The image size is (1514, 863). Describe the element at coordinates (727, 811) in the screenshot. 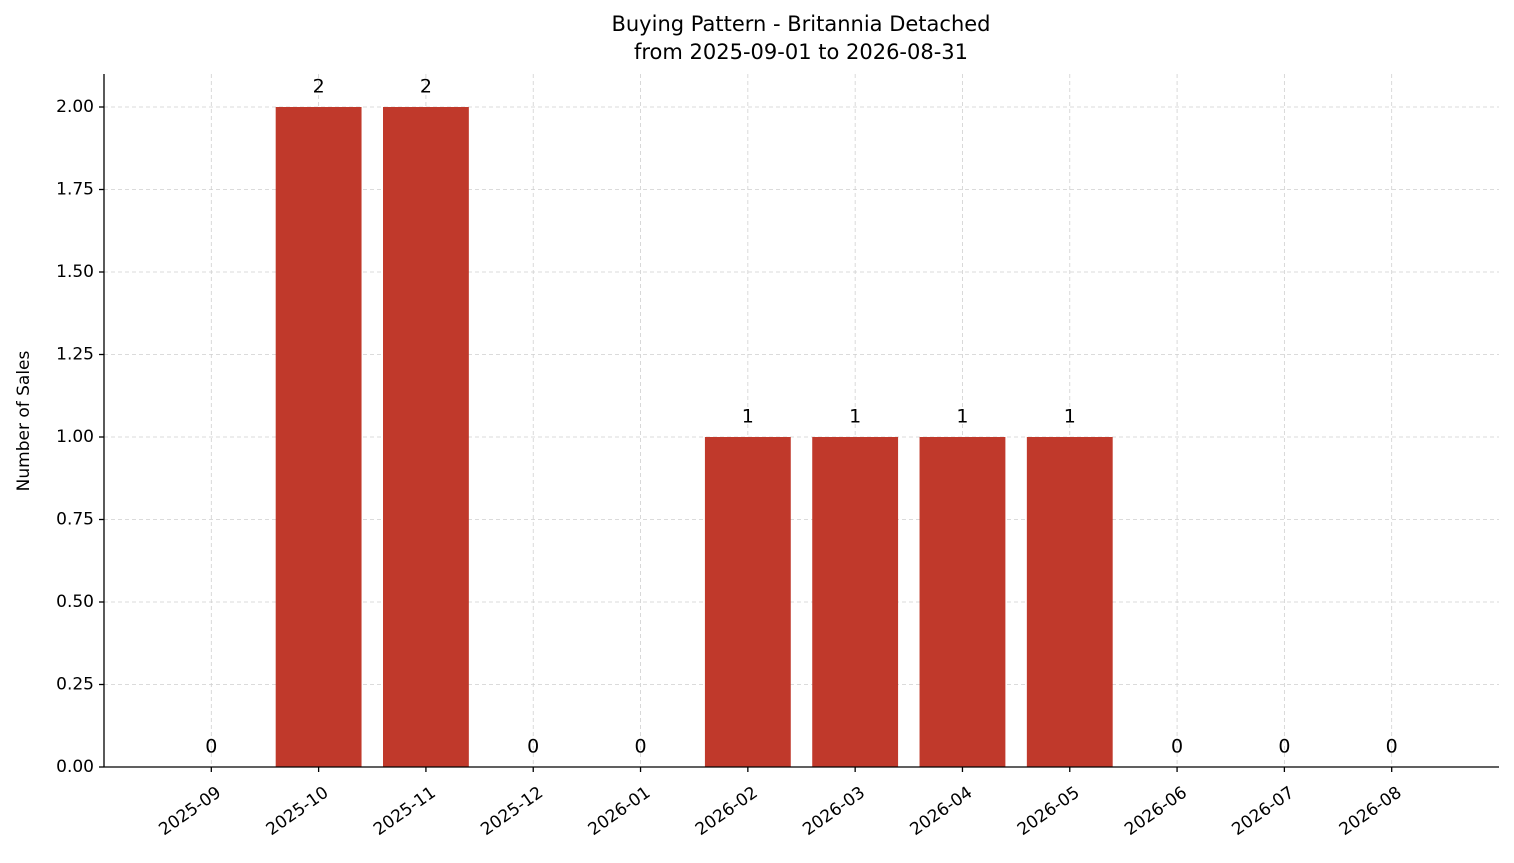

I see `x-tick-label: 2026-02` at that location.